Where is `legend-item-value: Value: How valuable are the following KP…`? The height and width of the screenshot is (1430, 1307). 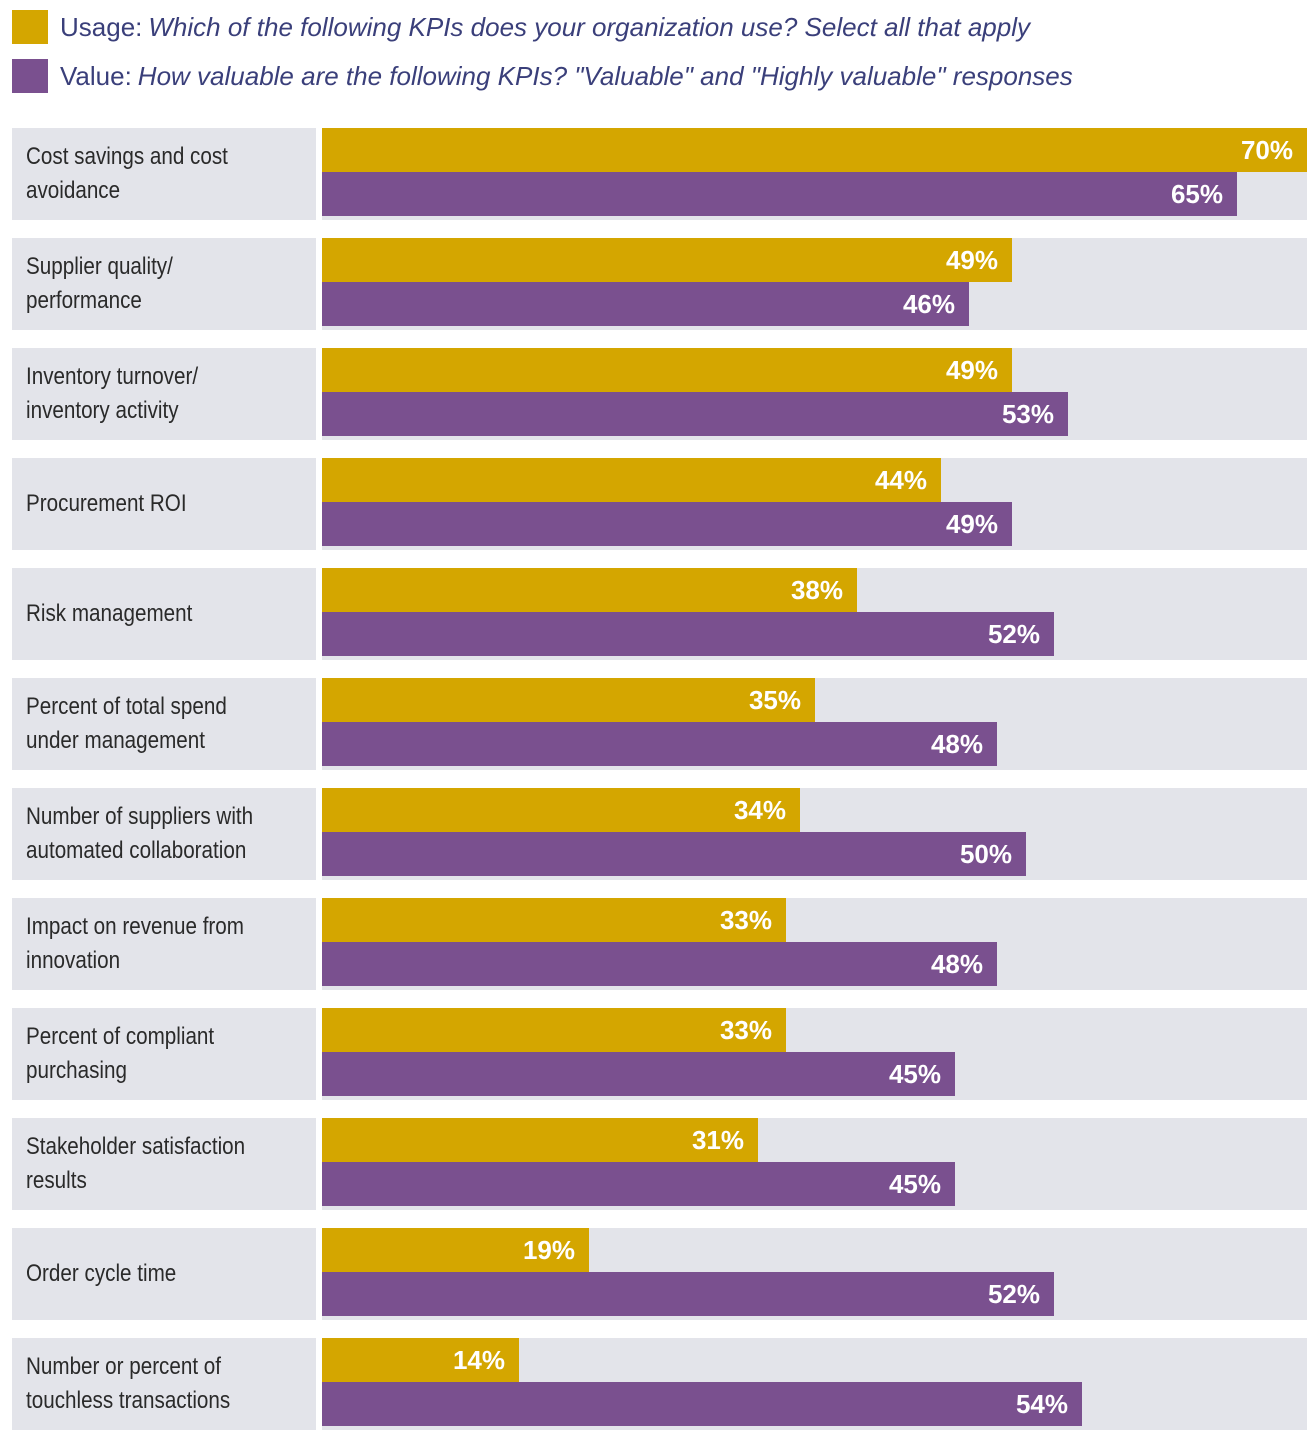
legend-item-value: Value: How valuable are the following KP… is located at coordinates (542, 76).